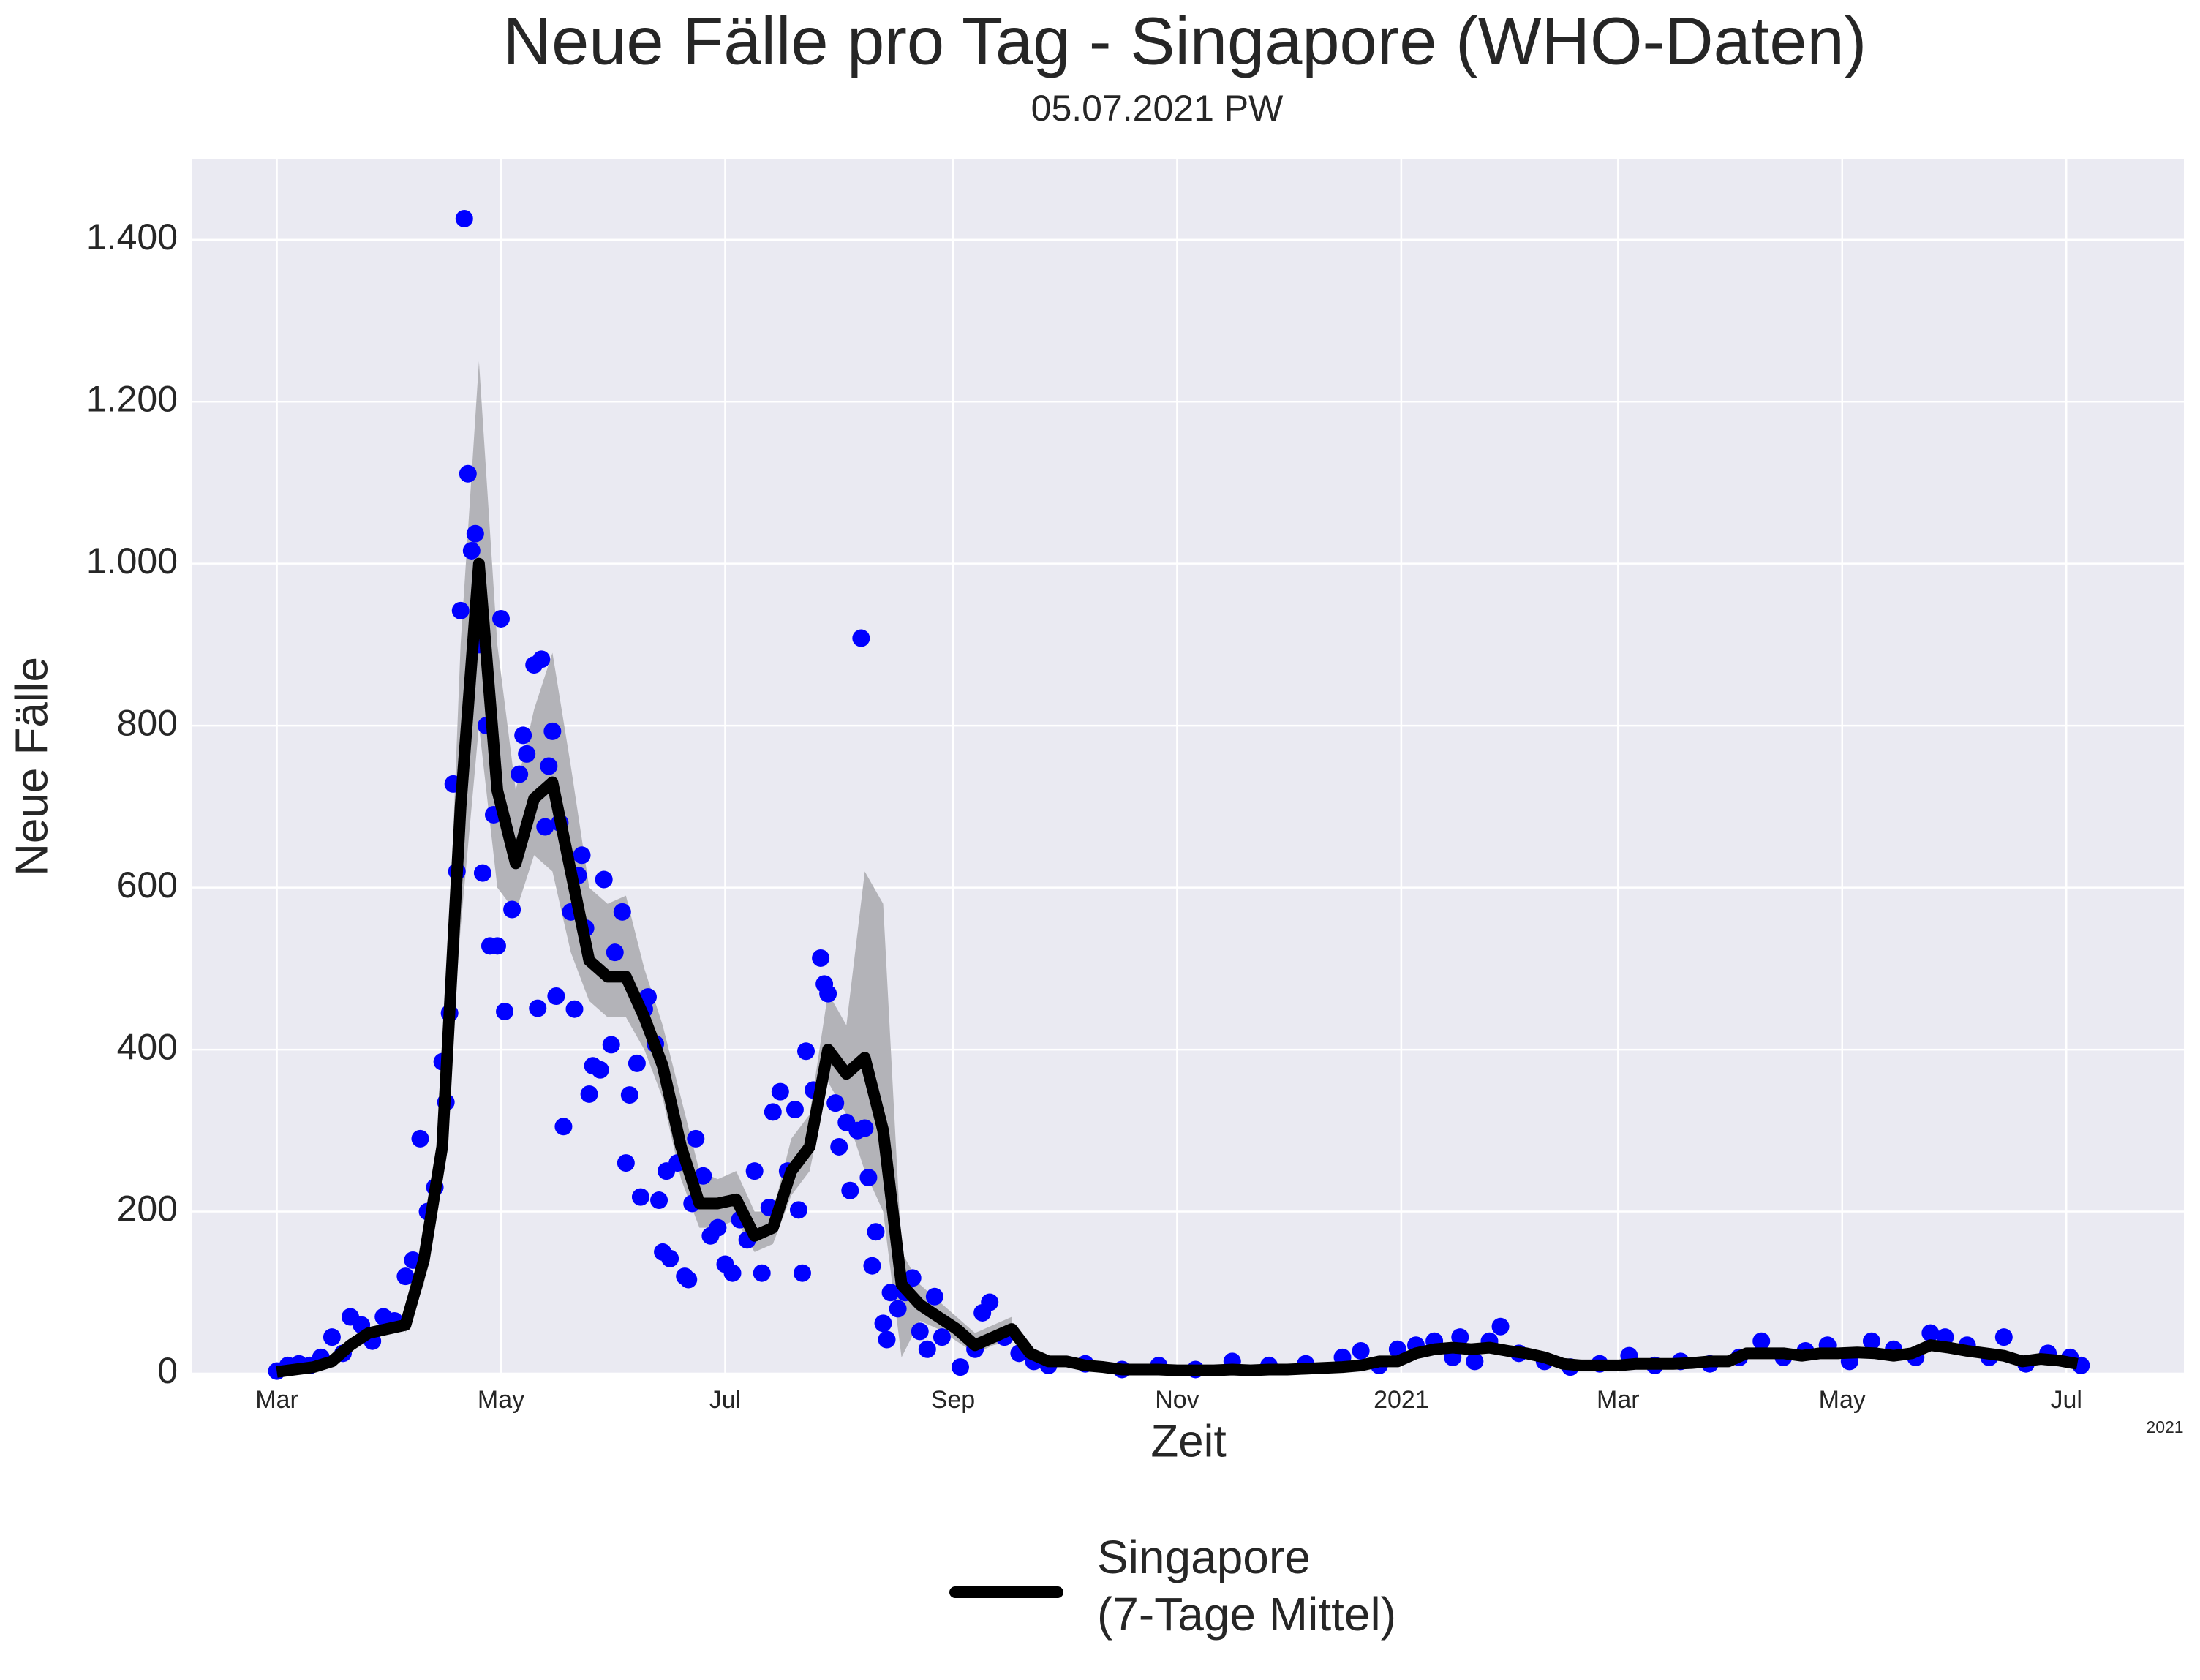  I want to click on y-tick-label: 600, so click(147, 885).